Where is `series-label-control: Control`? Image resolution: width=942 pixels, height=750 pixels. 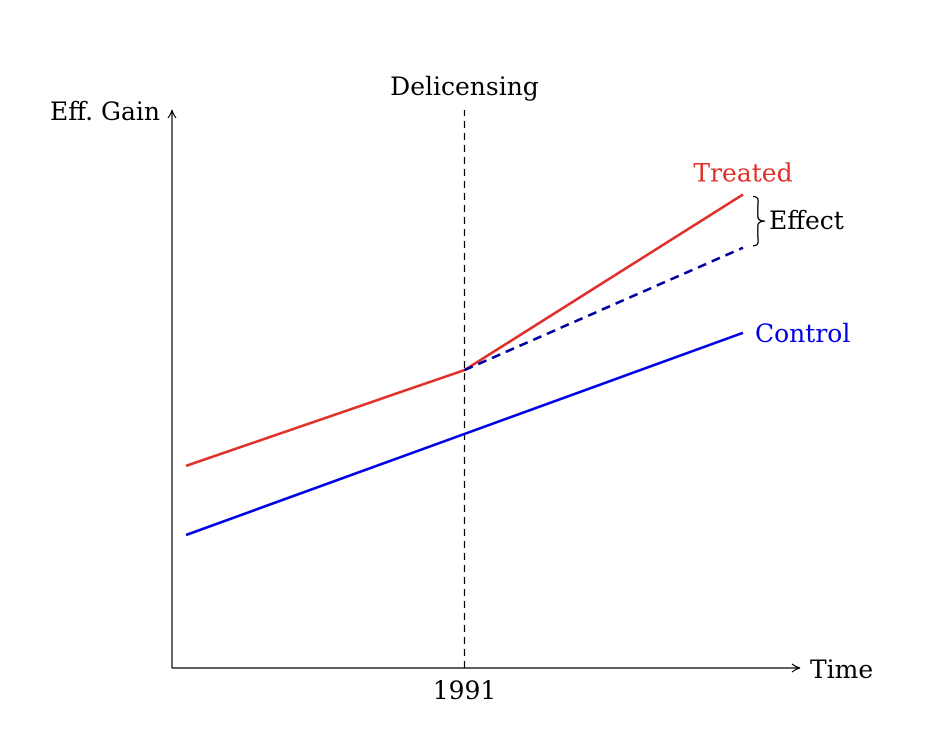
series-label-control: Control is located at coordinates (802, 333).